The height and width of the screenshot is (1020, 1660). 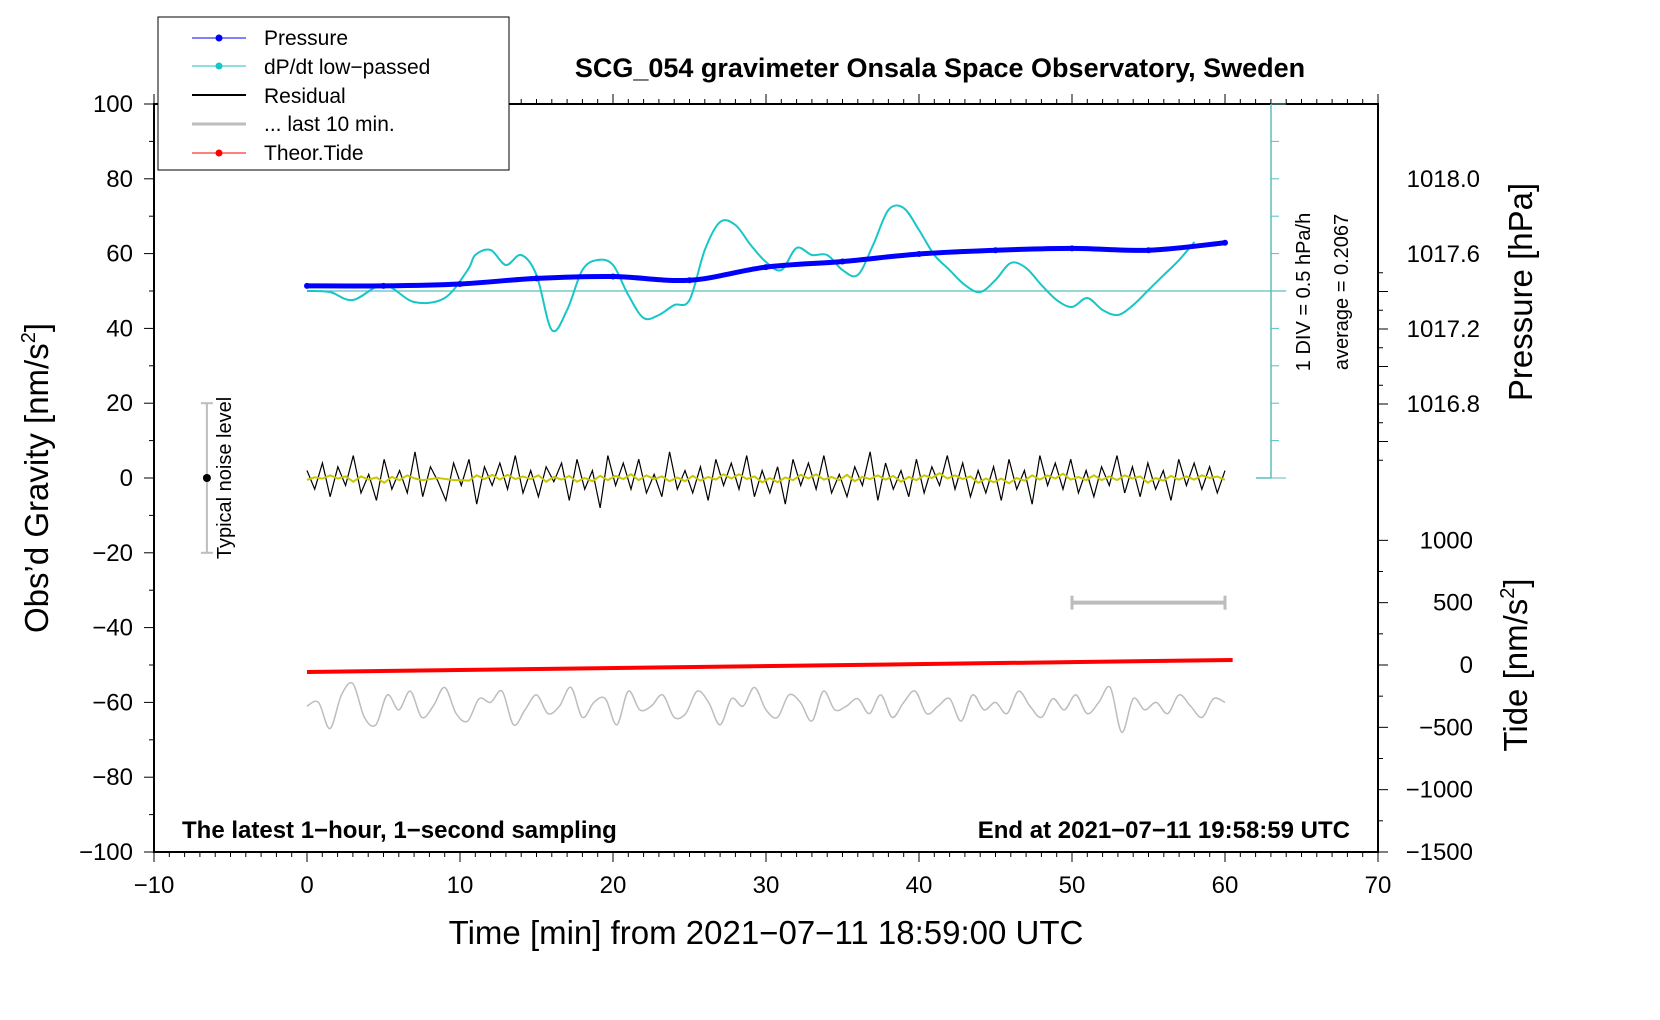 What do you see at coordinates (1439, 790) in the screenshot?
I see `tide-tick-label: −1000` at bounding box center [1439, 790].